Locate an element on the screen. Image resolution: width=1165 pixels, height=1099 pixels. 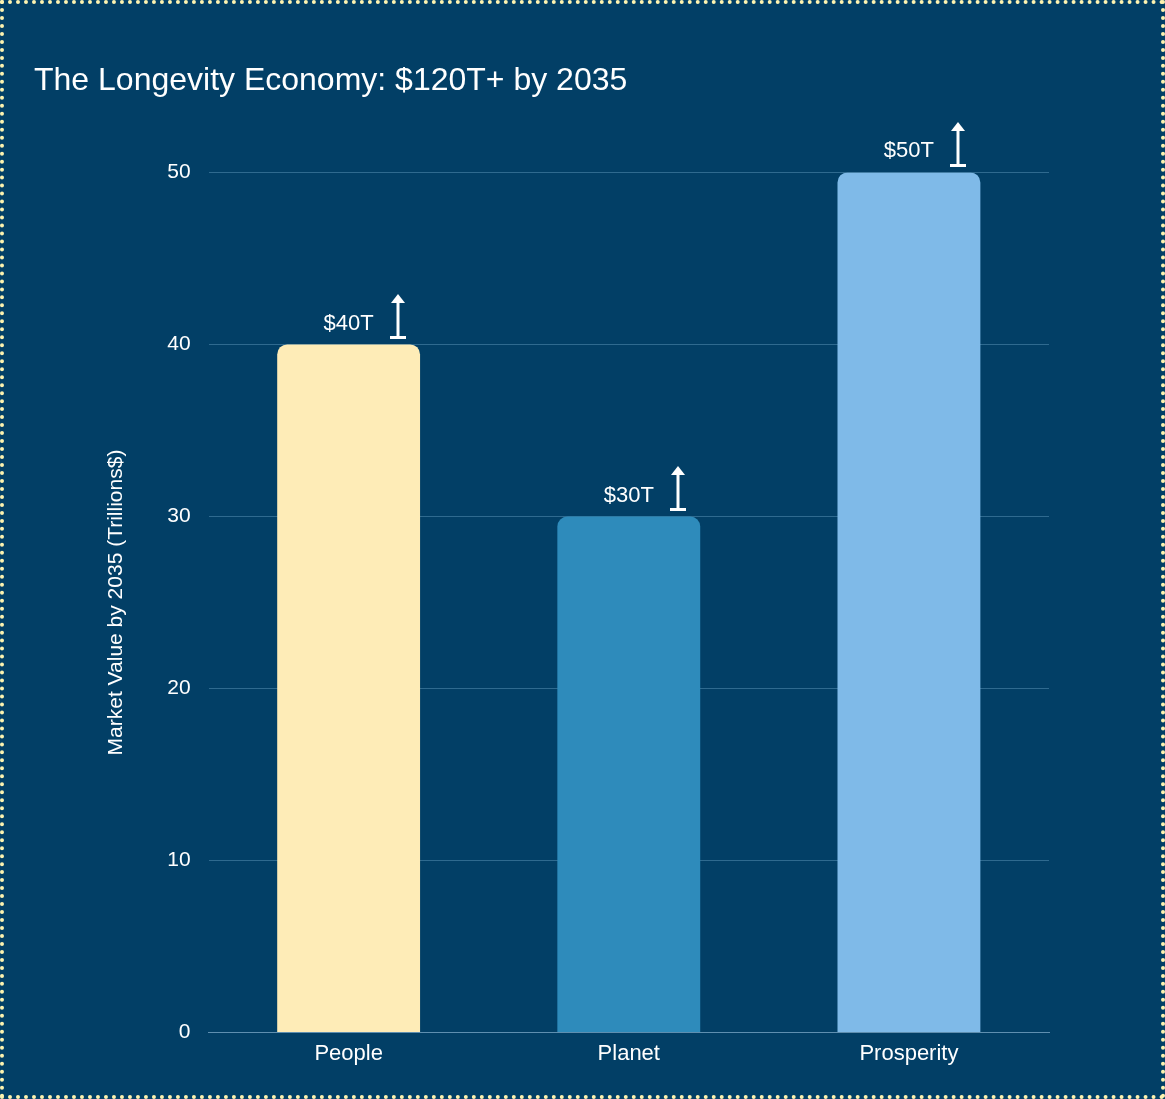
data-label: $50T is located at coordinates (908, 150).